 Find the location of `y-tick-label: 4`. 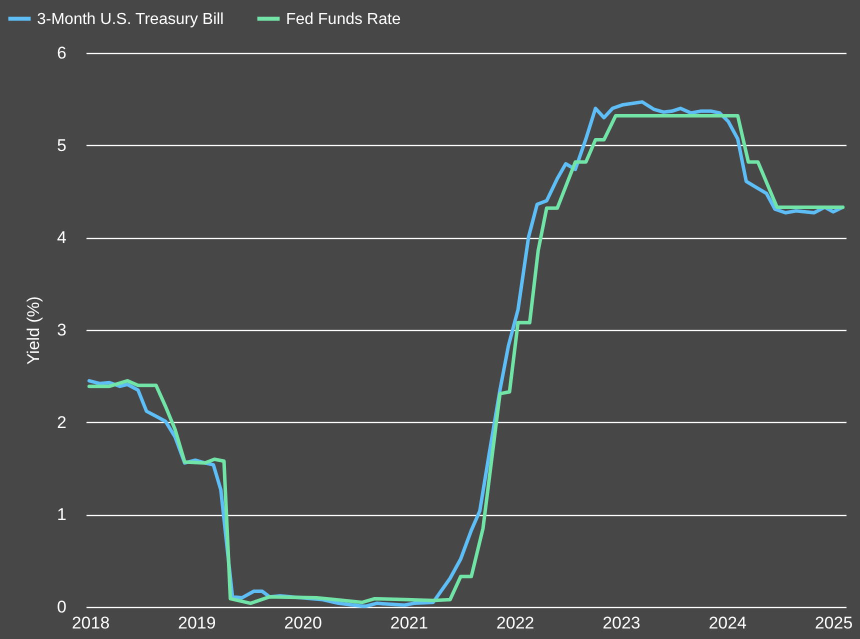

y-tick-label: 4 is located at coordinates (61, 238).